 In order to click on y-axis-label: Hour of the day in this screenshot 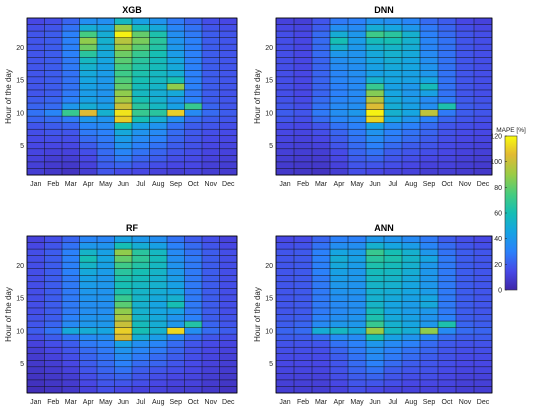, I will do `click(257, 96)`.